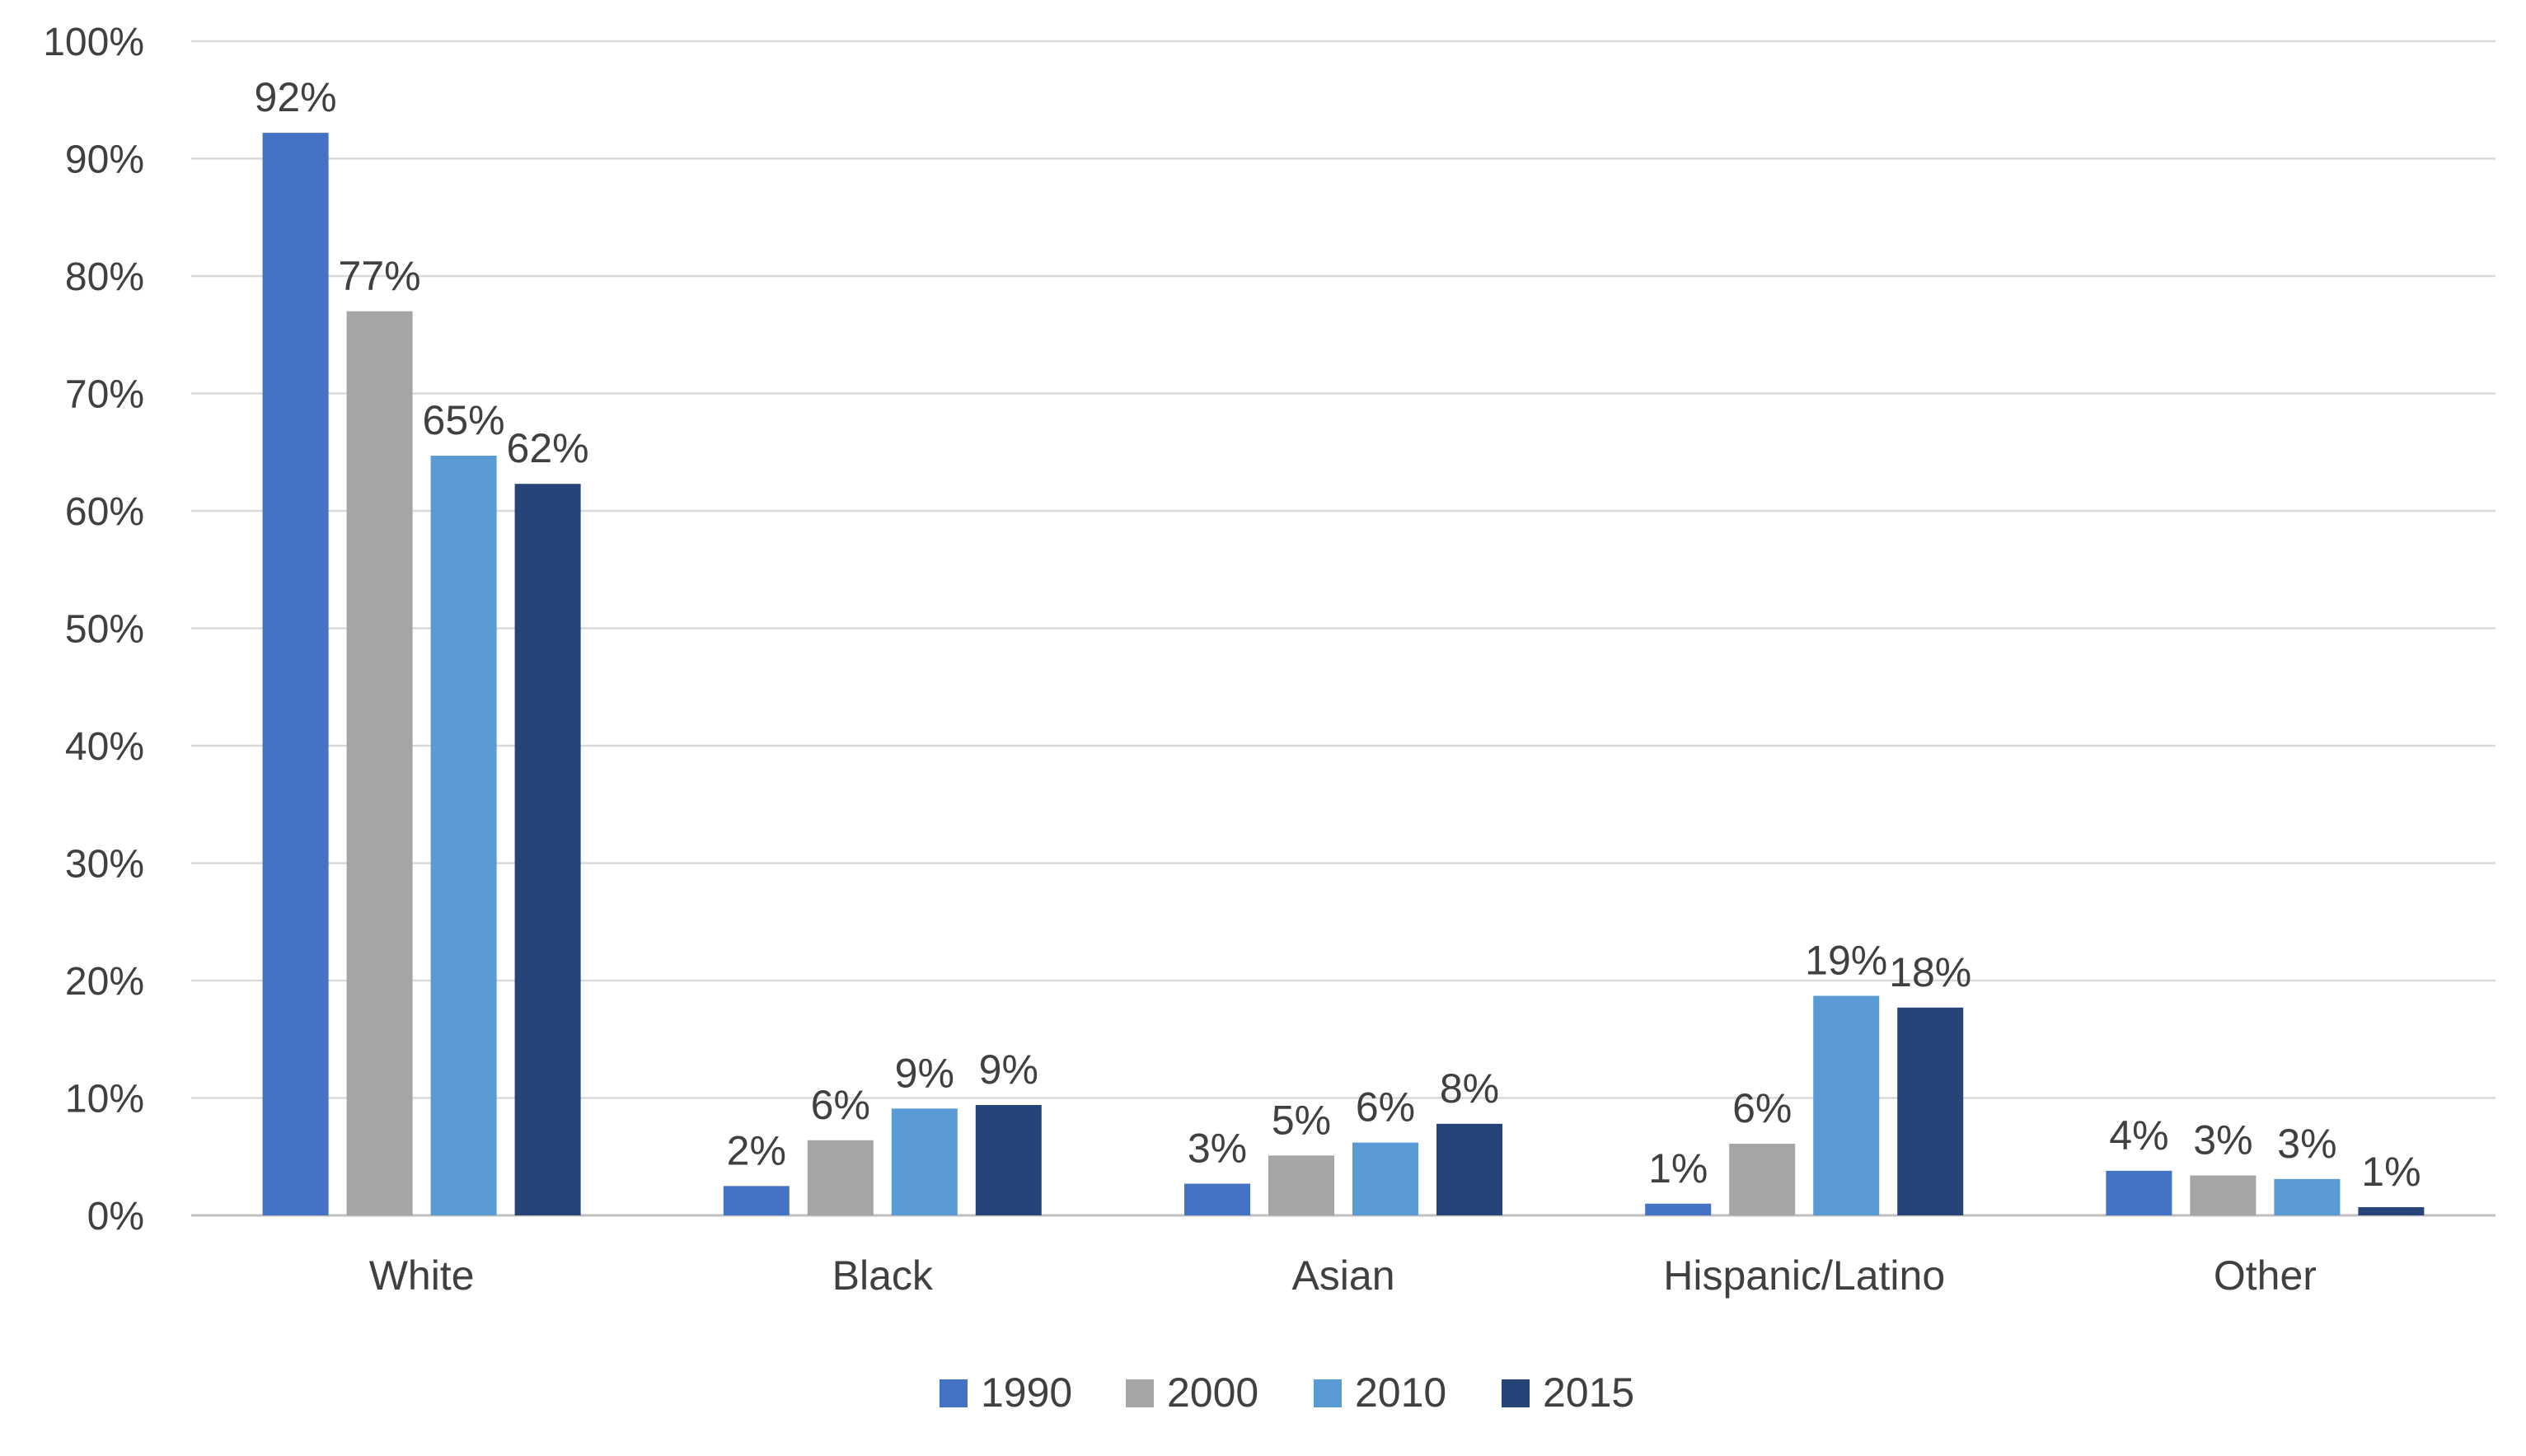 Image resolution: width=2526 pixels, height=1456 pixels. Describe the element at coordinates (1589, 1392) in the screenshot. I see `legend-label: 2015` at that location.